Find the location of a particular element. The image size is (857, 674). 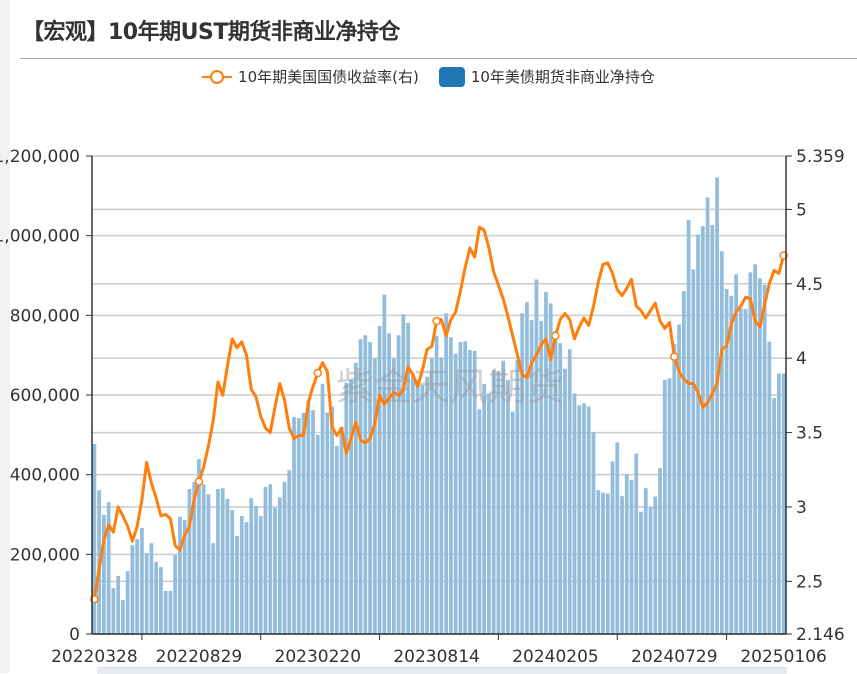

legend-item-positions: 10年美债期货非商业净持仓 is located at coordinates (546, 76).